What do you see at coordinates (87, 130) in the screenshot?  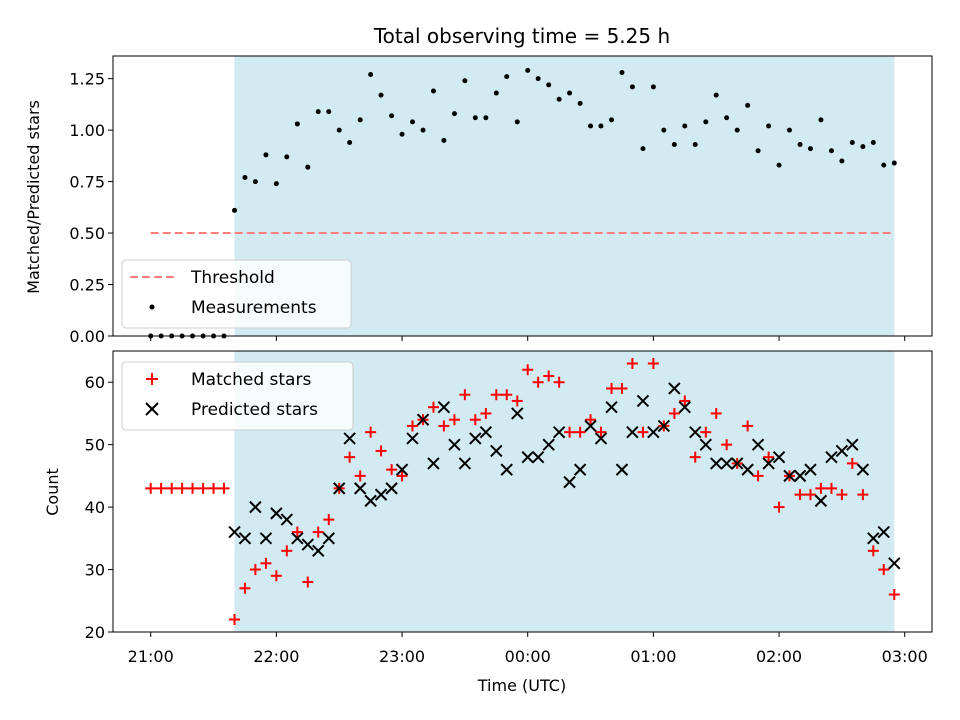 I see `top-ytick-label-4: 1.00` at bounding box center [87, 130].